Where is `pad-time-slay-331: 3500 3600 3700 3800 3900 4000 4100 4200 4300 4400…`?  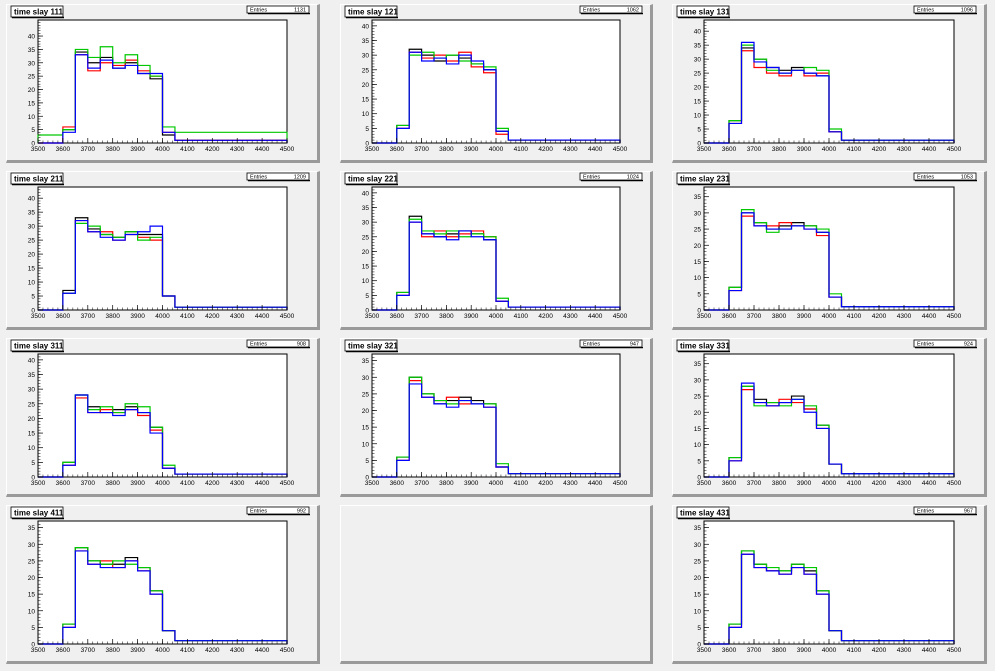
pad-time-slay-331: 3500 3600 3700 3800 3900 4000 4100 4200 4300 4400… is located at coordinates (829, 417).